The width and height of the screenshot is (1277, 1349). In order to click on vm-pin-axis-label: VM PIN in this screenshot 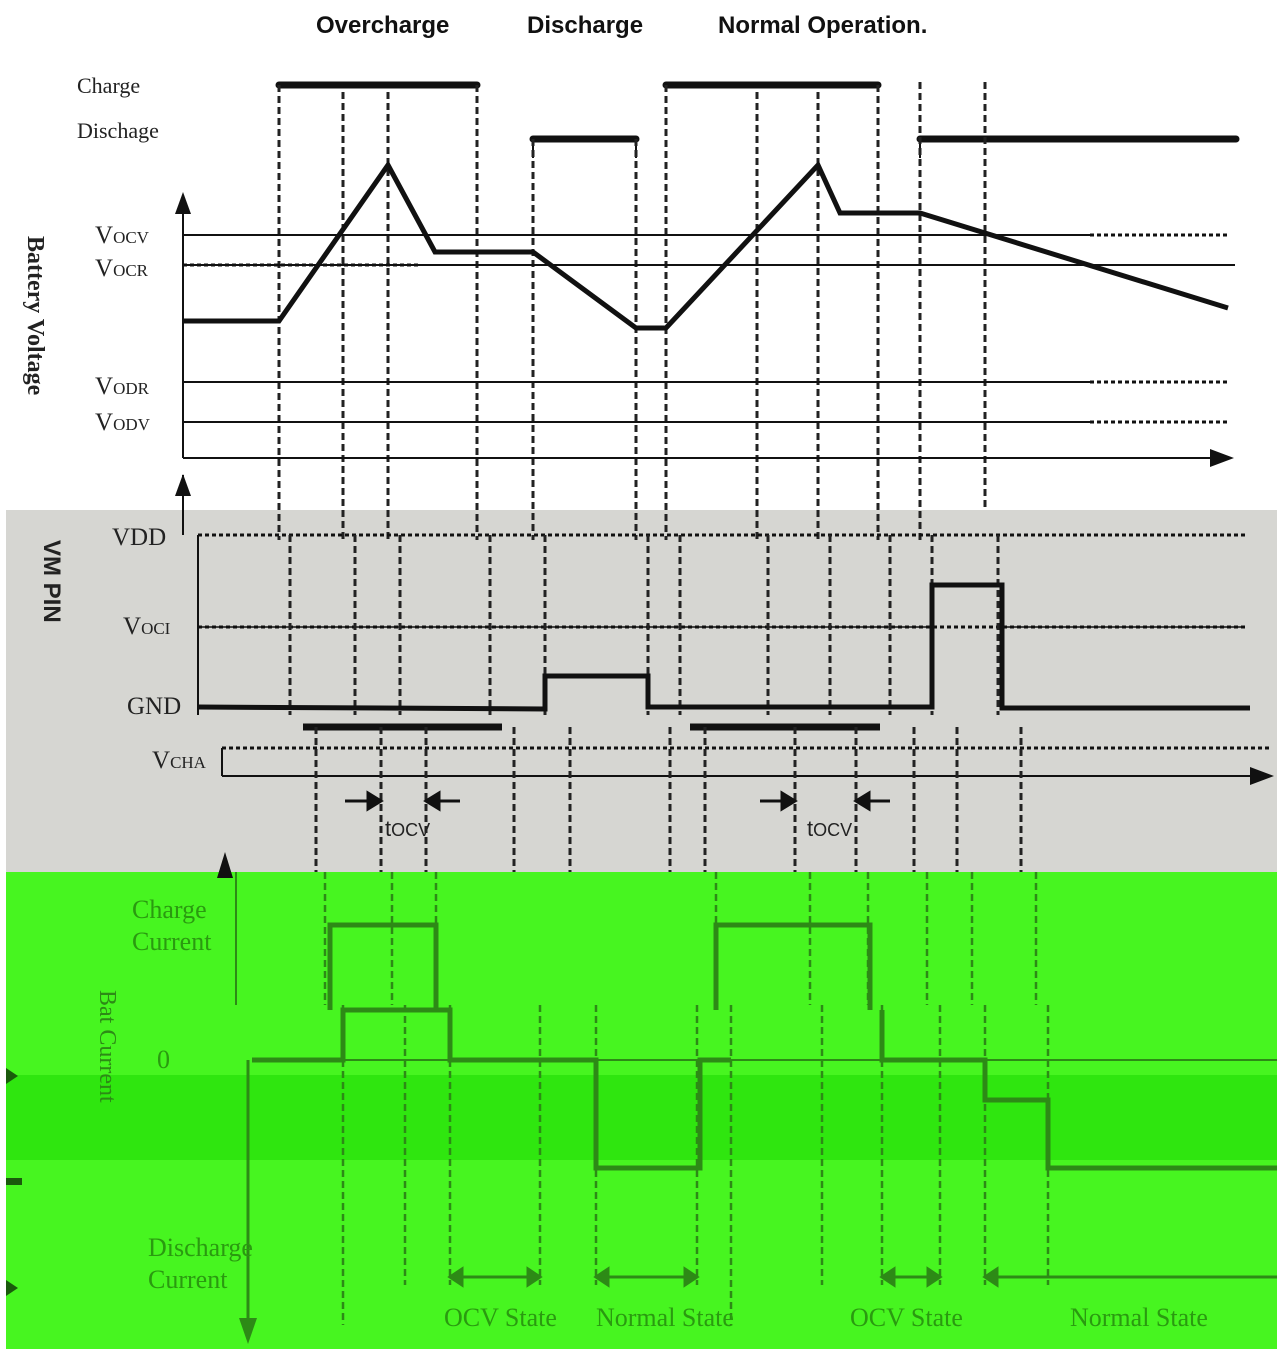, I will do `click(51, 581)`.